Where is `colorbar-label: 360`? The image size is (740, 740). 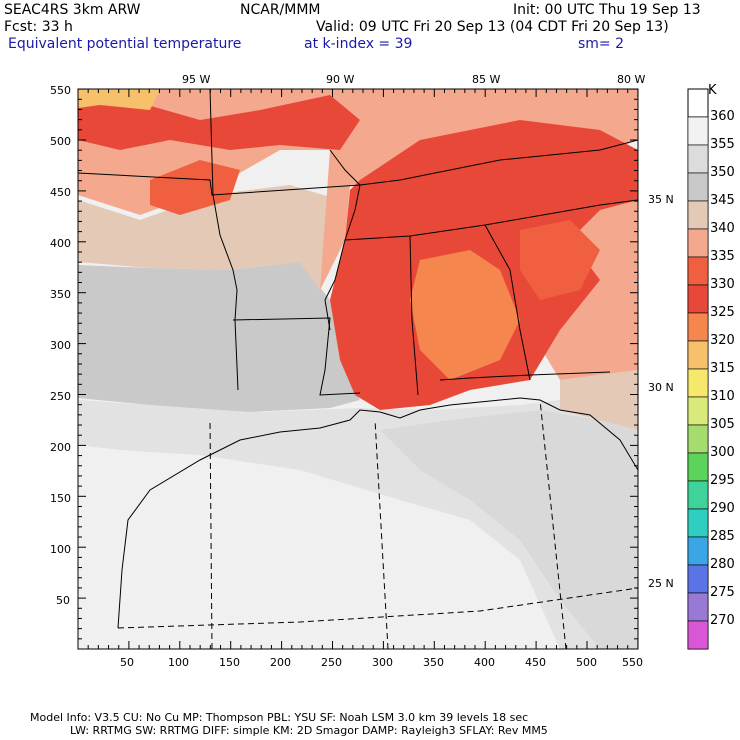 colorbar-label: 360 is located at coordinates (722, 116).